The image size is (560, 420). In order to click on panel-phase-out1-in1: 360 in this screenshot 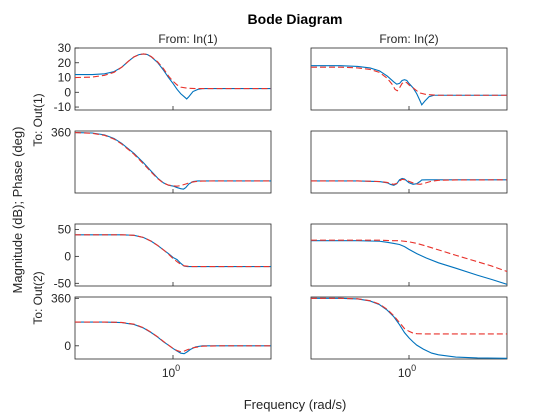, I will do `click(161, 160)`.